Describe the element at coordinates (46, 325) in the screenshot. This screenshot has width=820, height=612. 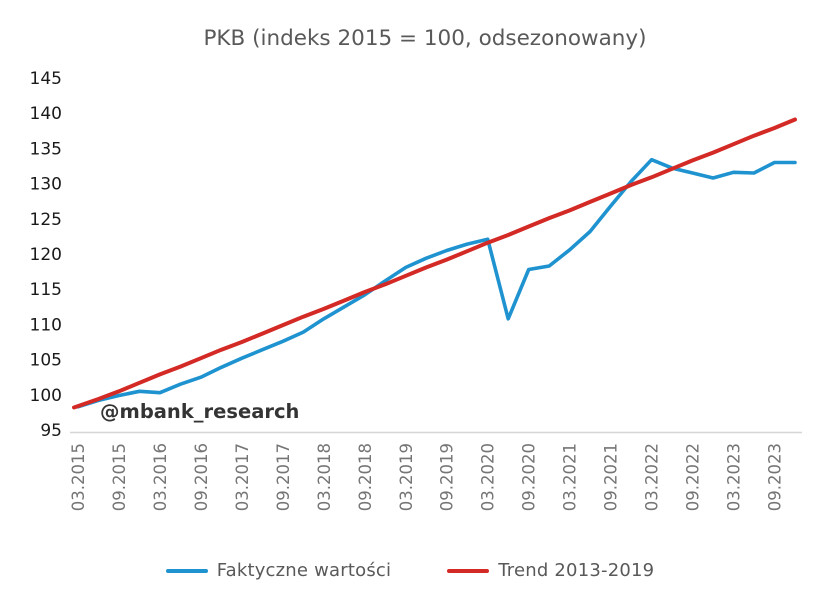
I see `y-axis-tick-label: 110` at that location.